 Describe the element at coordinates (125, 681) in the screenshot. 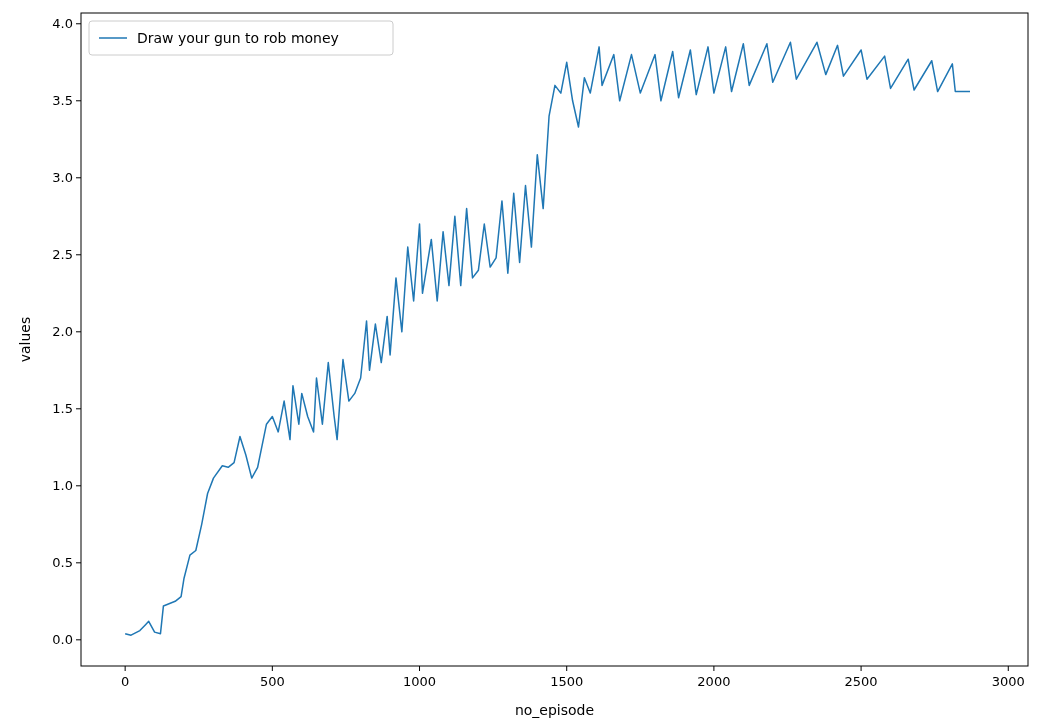

I see `x-tick-label: 0` at that location.